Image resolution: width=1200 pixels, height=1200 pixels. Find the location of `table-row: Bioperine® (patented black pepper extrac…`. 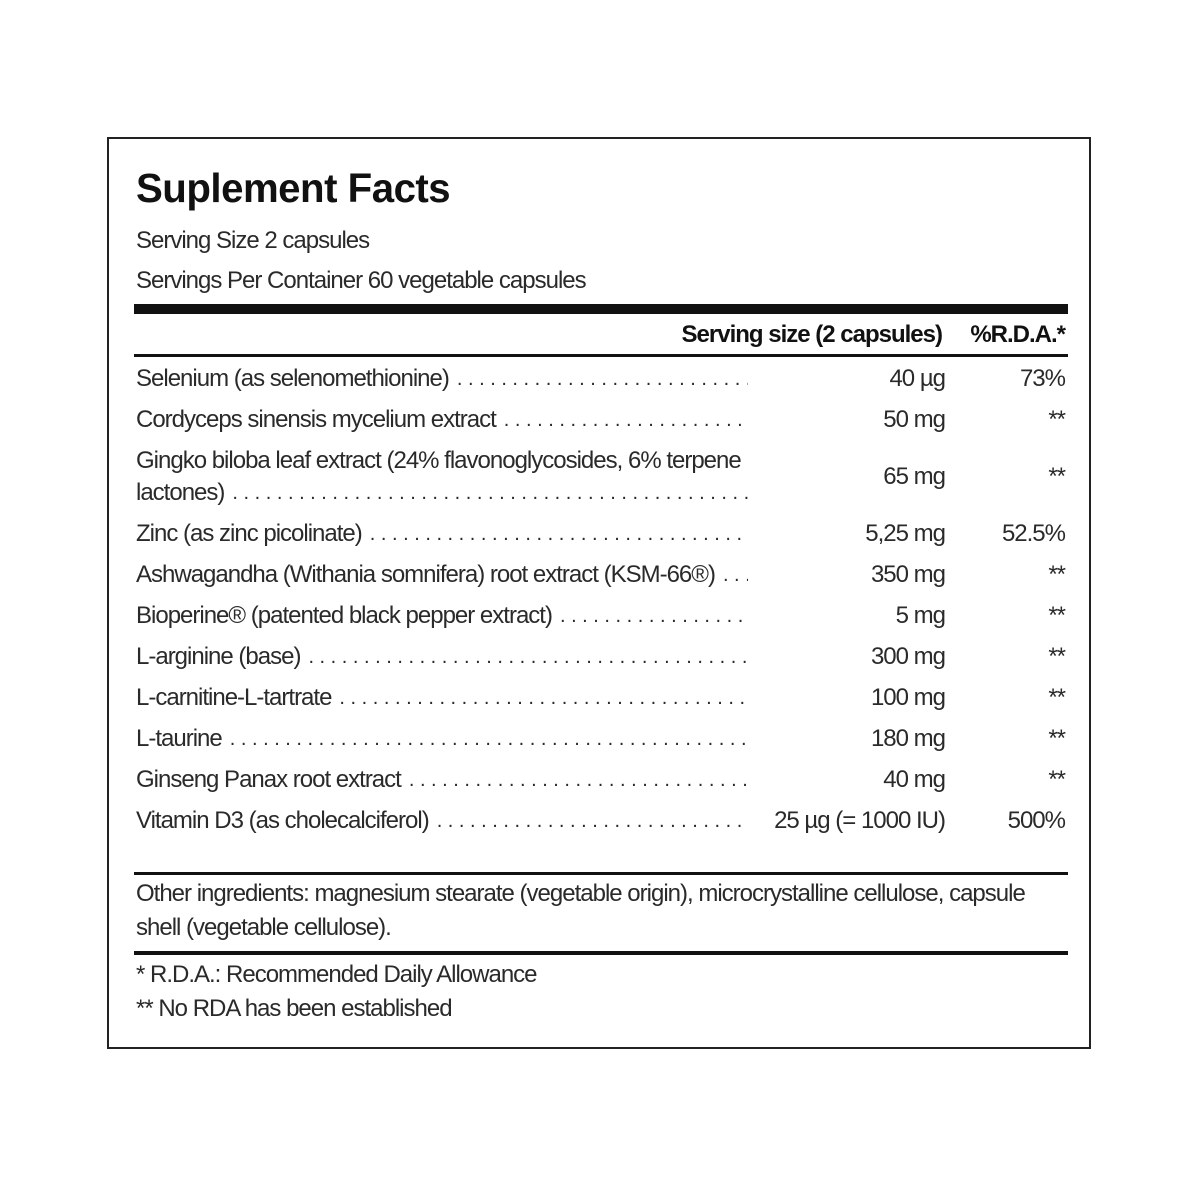

table-row: Bioperine® (patented black pepper extrac… is located at coordinates (601, 616).